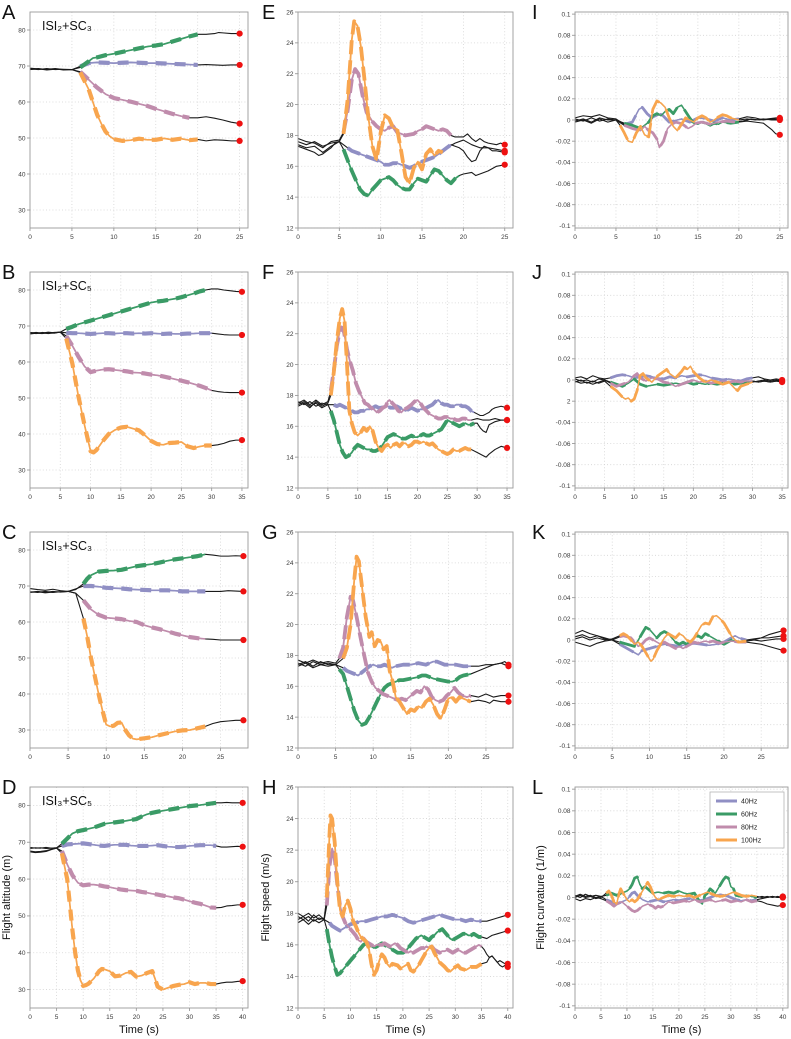 The height and width of the screenshot is (1039, 791). Describe the element at coordinates (749, 802) in the screenshot. I see `legend-label: 40Hz` at that location.